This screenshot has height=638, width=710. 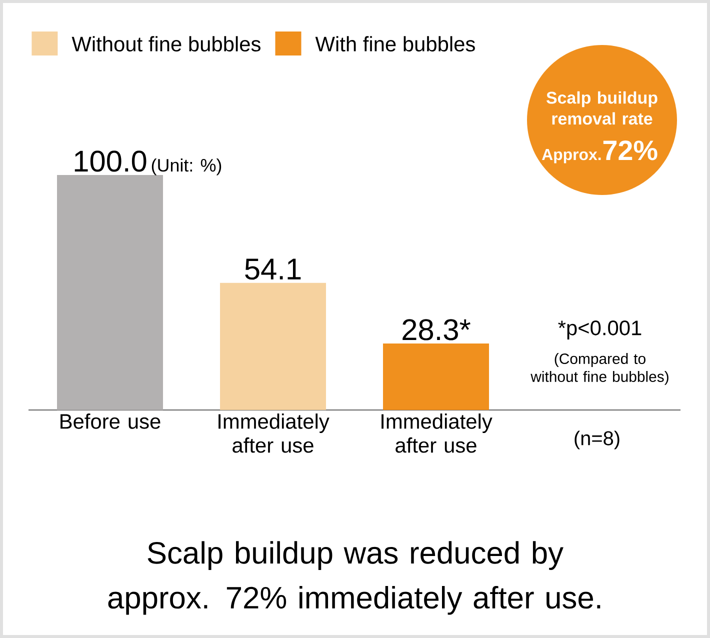 What do you see at coordinates (110, 421) in the screenshot?
I see `x-tick-label: Before use` at bounding box center [110, 421].